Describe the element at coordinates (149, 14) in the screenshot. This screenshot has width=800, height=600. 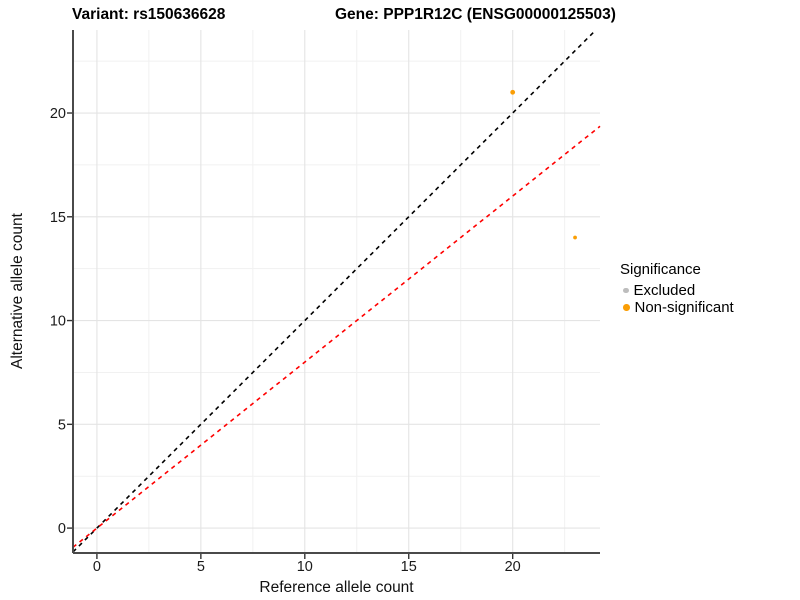
I see `plot-title-variant: Variant: rs150636628` at that location.